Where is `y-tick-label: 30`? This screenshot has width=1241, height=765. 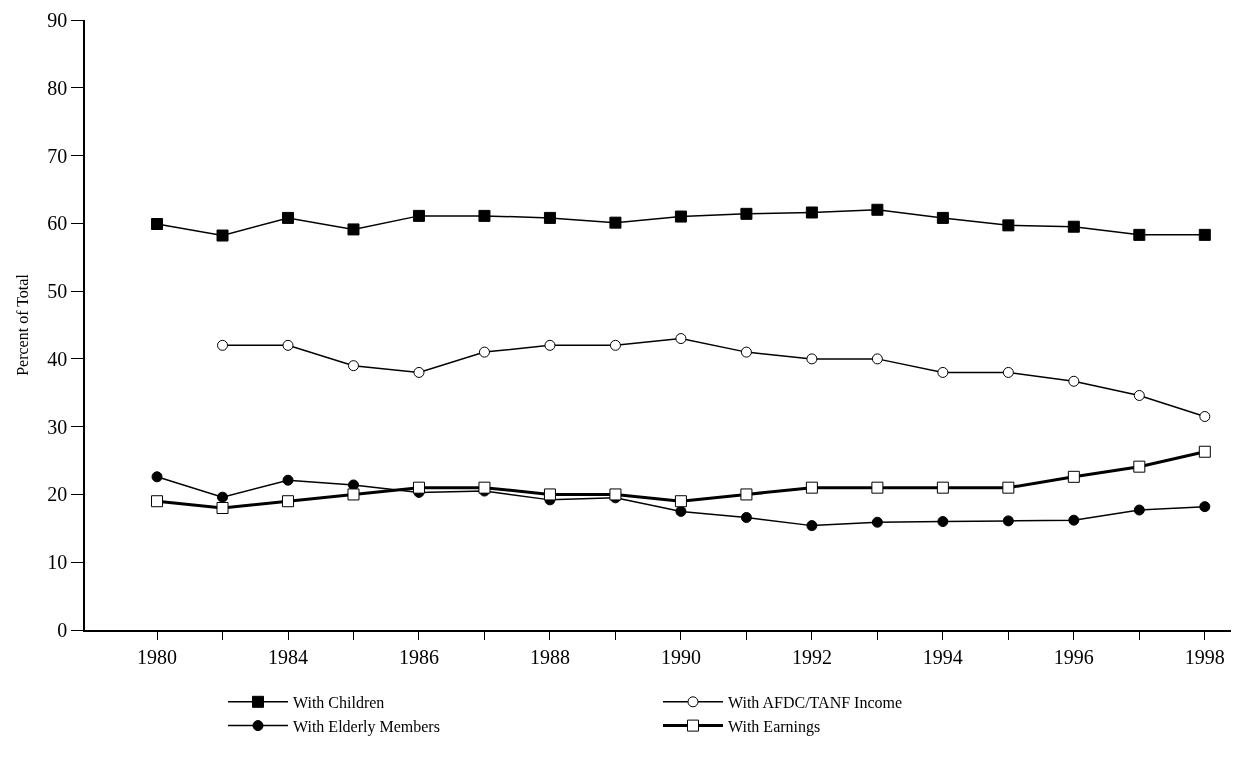 y-tick-label: 30 is located at coordinates (57, 426).